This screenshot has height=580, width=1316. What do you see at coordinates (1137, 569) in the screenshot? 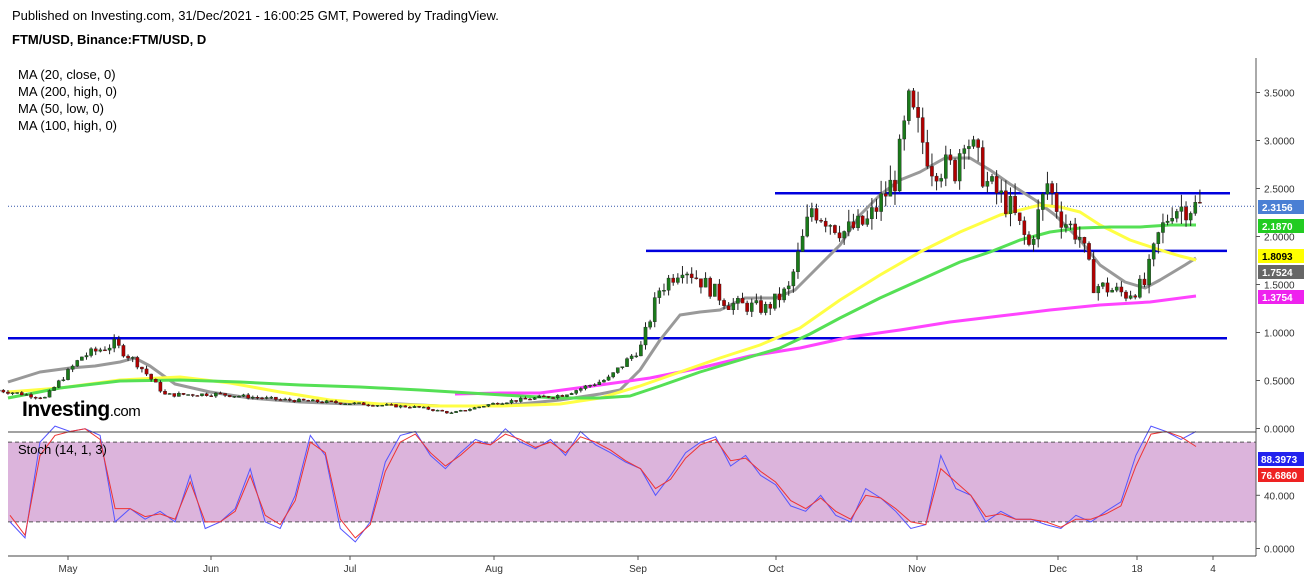
I see `x-tick-label: 18` at bounding box center [1137, 569].